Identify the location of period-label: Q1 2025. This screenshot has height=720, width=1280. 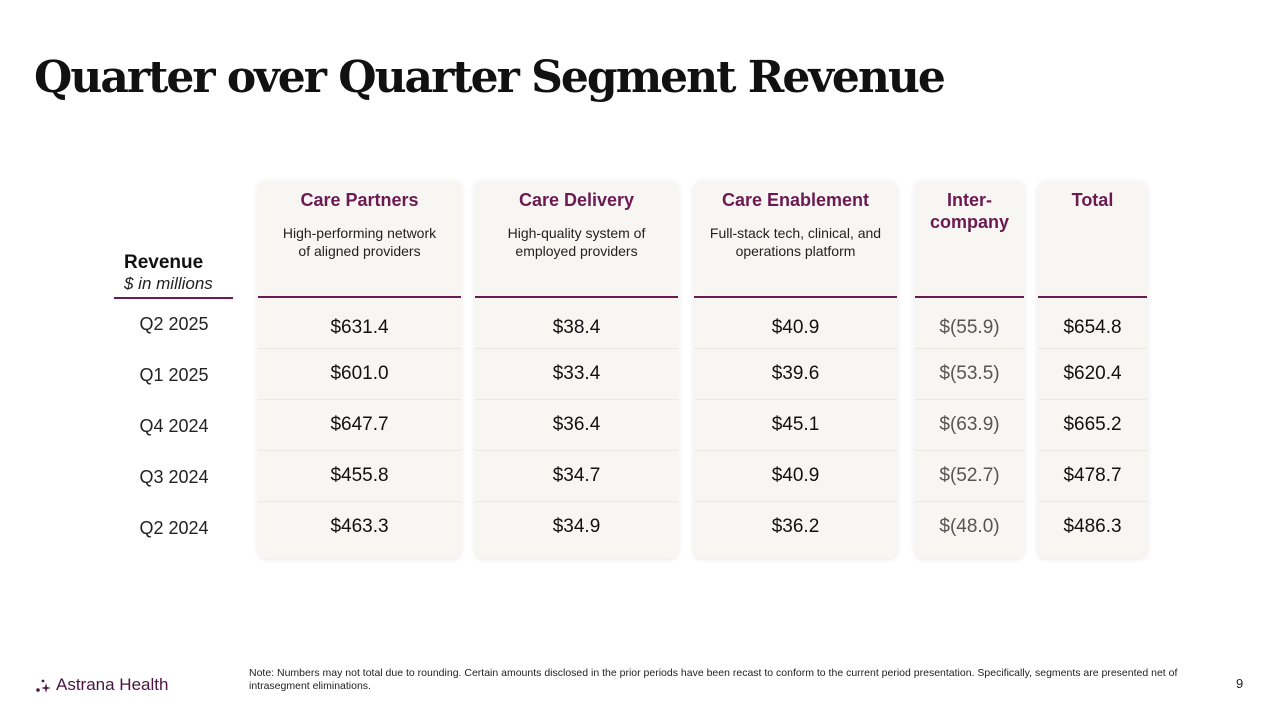
(174, 375).